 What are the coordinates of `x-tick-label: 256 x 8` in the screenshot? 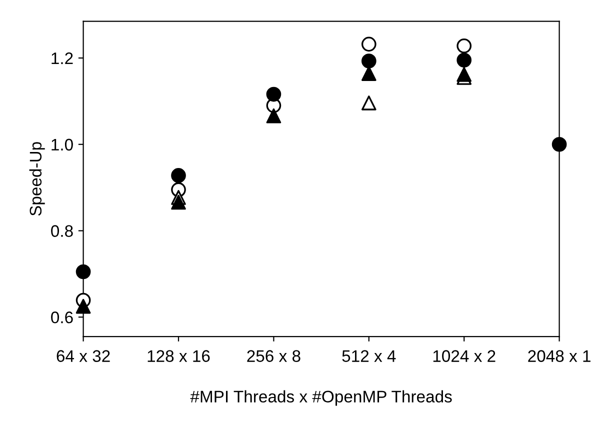 It's located at (273, 356).